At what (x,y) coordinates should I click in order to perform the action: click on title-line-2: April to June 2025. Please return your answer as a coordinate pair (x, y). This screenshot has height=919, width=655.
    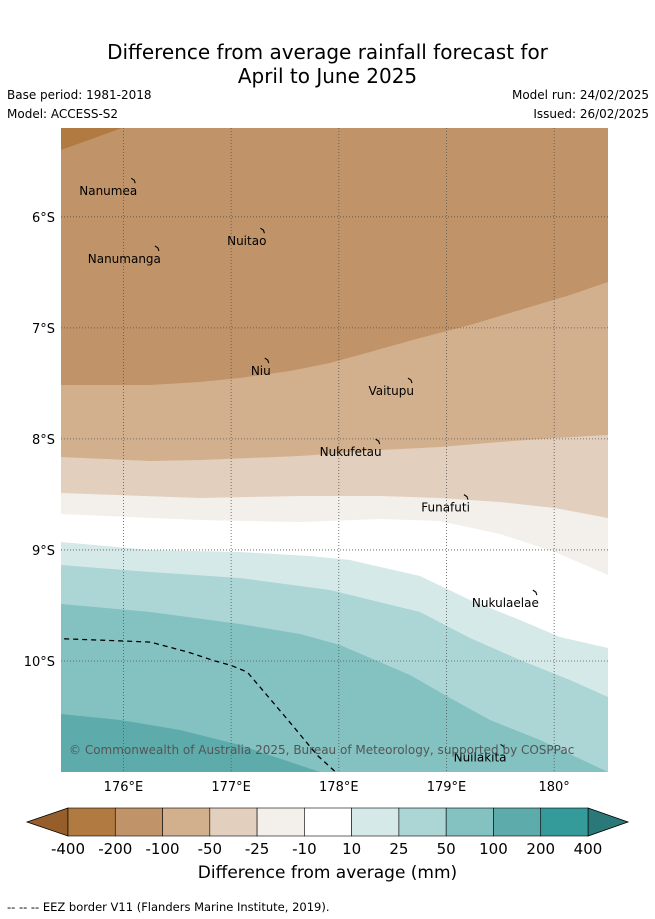
    Looking at the image, I should click on (327, 76).